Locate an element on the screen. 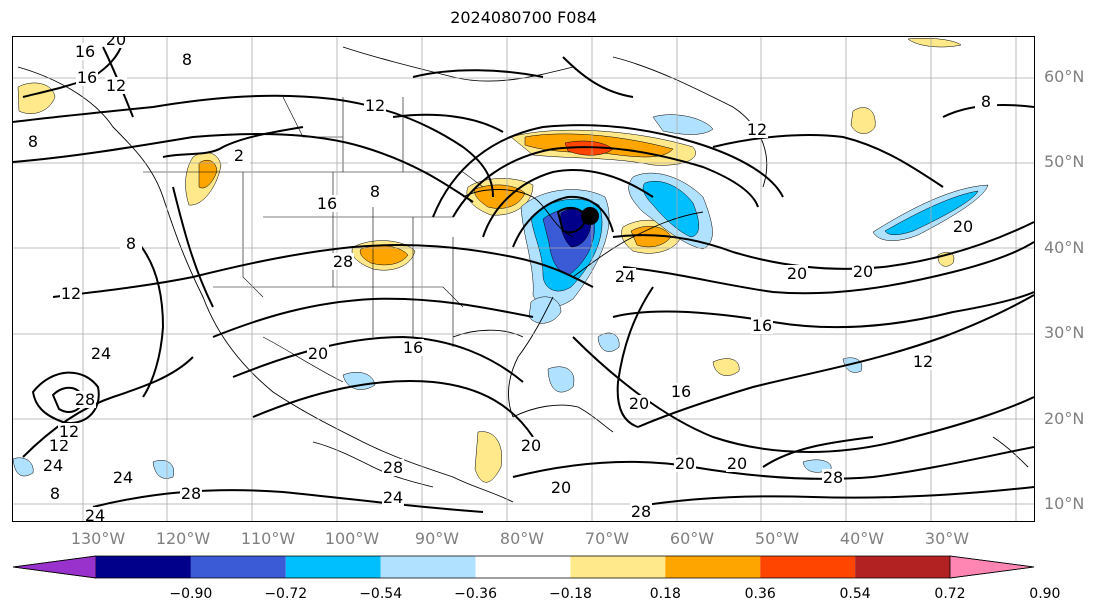 The height and width of the screenshot is (615, 1105). colorbar-tick-label: −0.90 is located at coordinates (191, 594).